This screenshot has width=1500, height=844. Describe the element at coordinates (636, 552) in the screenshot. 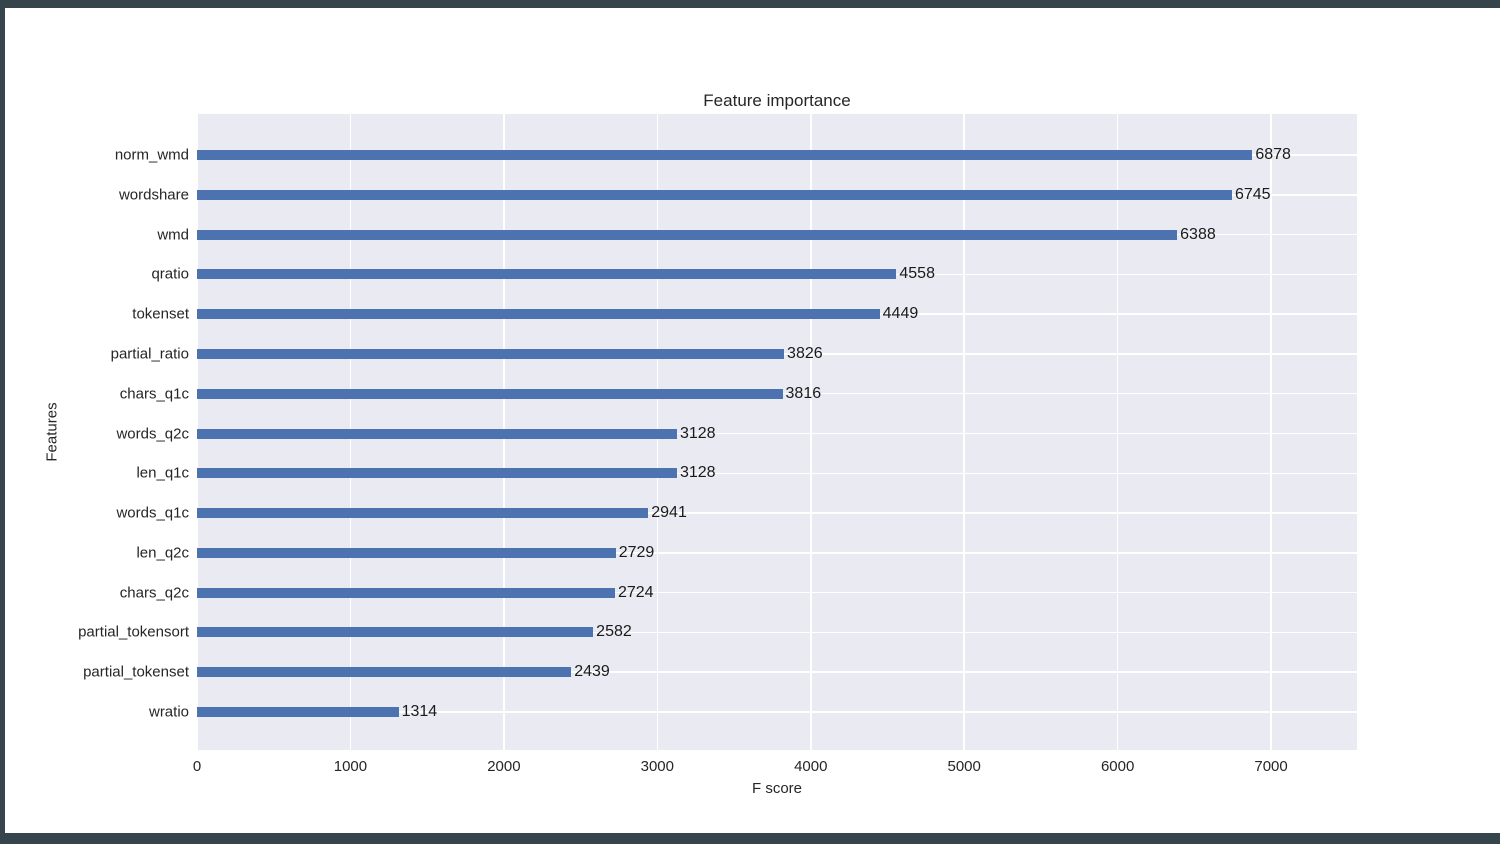

I see `bar-value-label: 2729` at that location.